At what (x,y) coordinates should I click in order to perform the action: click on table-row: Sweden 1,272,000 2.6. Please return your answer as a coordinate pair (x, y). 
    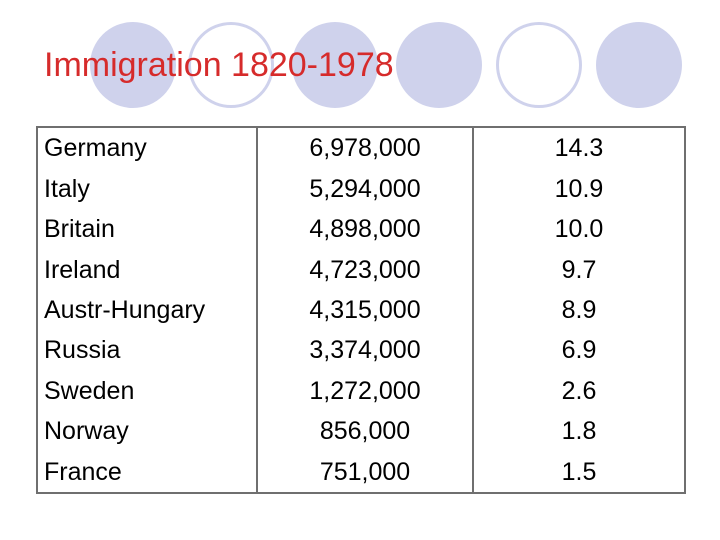
    Looking at the image, I should click on (361, 391).